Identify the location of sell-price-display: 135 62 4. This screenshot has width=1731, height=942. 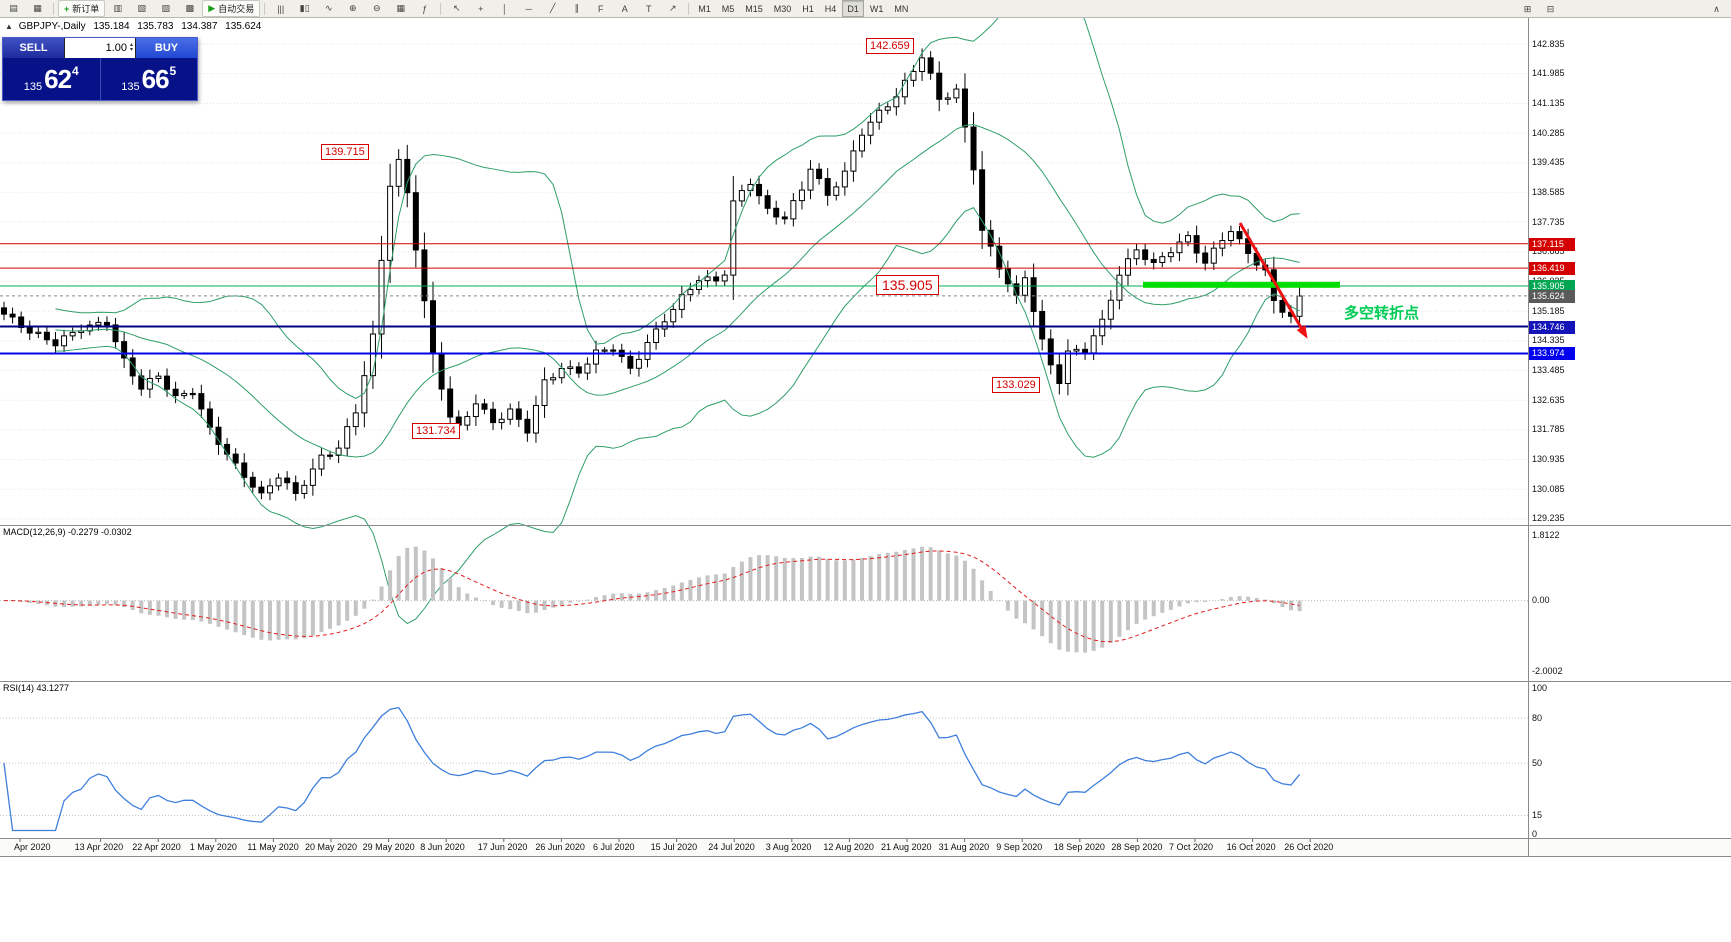
(51, 79).